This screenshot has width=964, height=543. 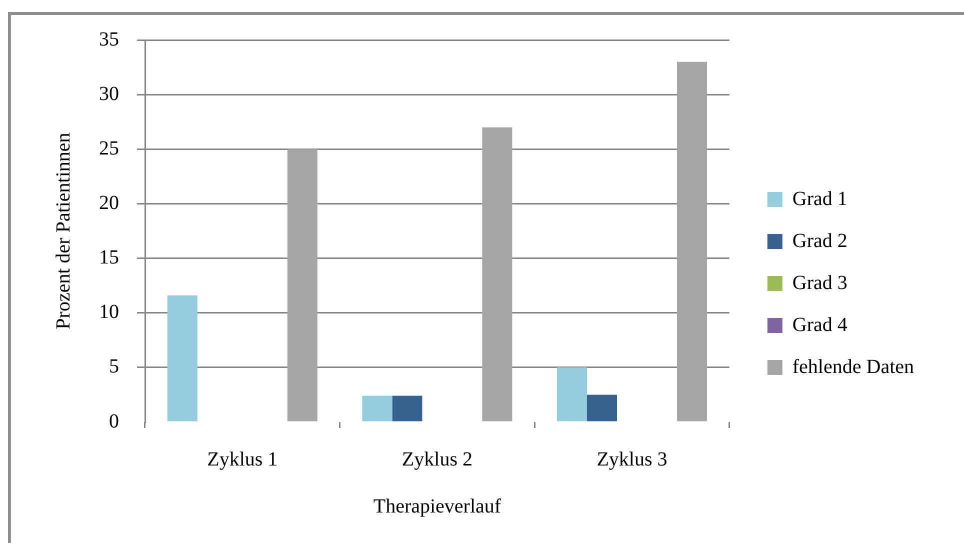 I want to click on y-tick-label: 30, so click(x=109, y=93).